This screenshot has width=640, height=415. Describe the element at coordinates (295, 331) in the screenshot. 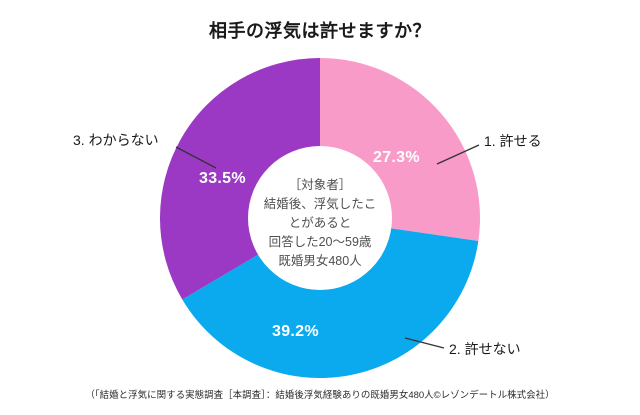

I see `pie-slice-2-value-label: 39.2%` at that location.